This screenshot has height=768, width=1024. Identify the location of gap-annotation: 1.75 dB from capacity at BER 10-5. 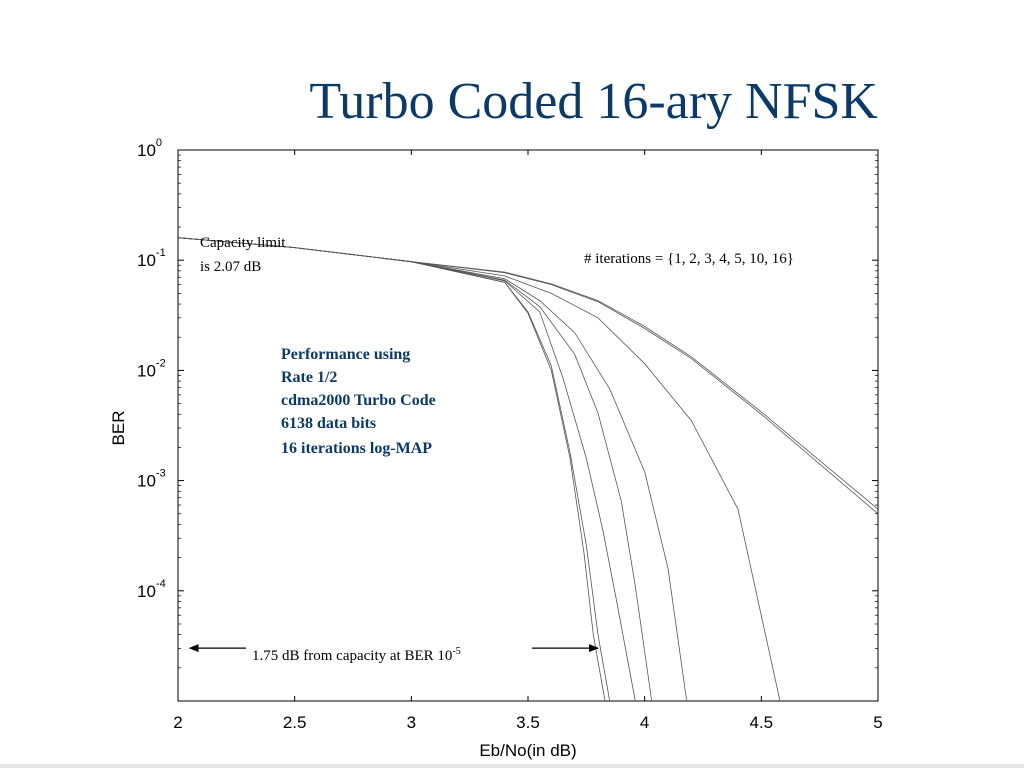
(356, 655).